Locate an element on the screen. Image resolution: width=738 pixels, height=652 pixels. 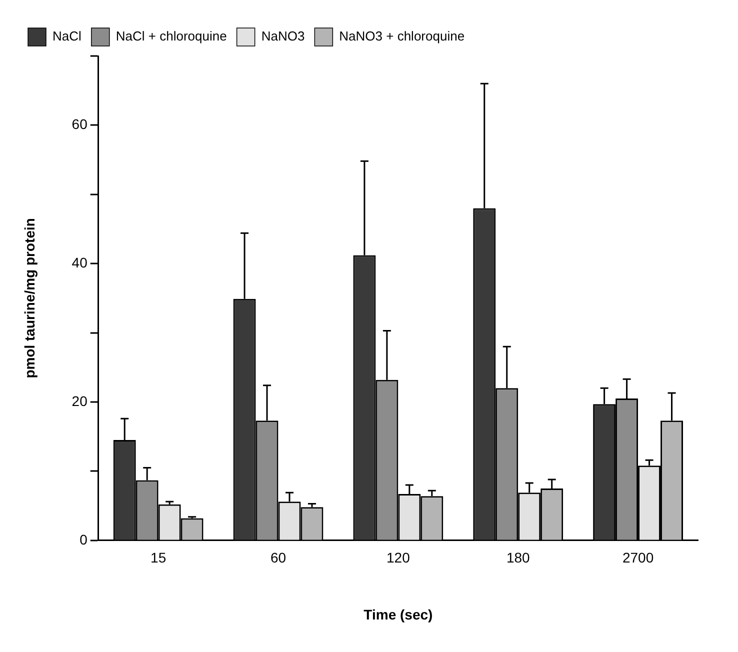
x-axis-title: Time (sec) is located at coordinates (398, 614).